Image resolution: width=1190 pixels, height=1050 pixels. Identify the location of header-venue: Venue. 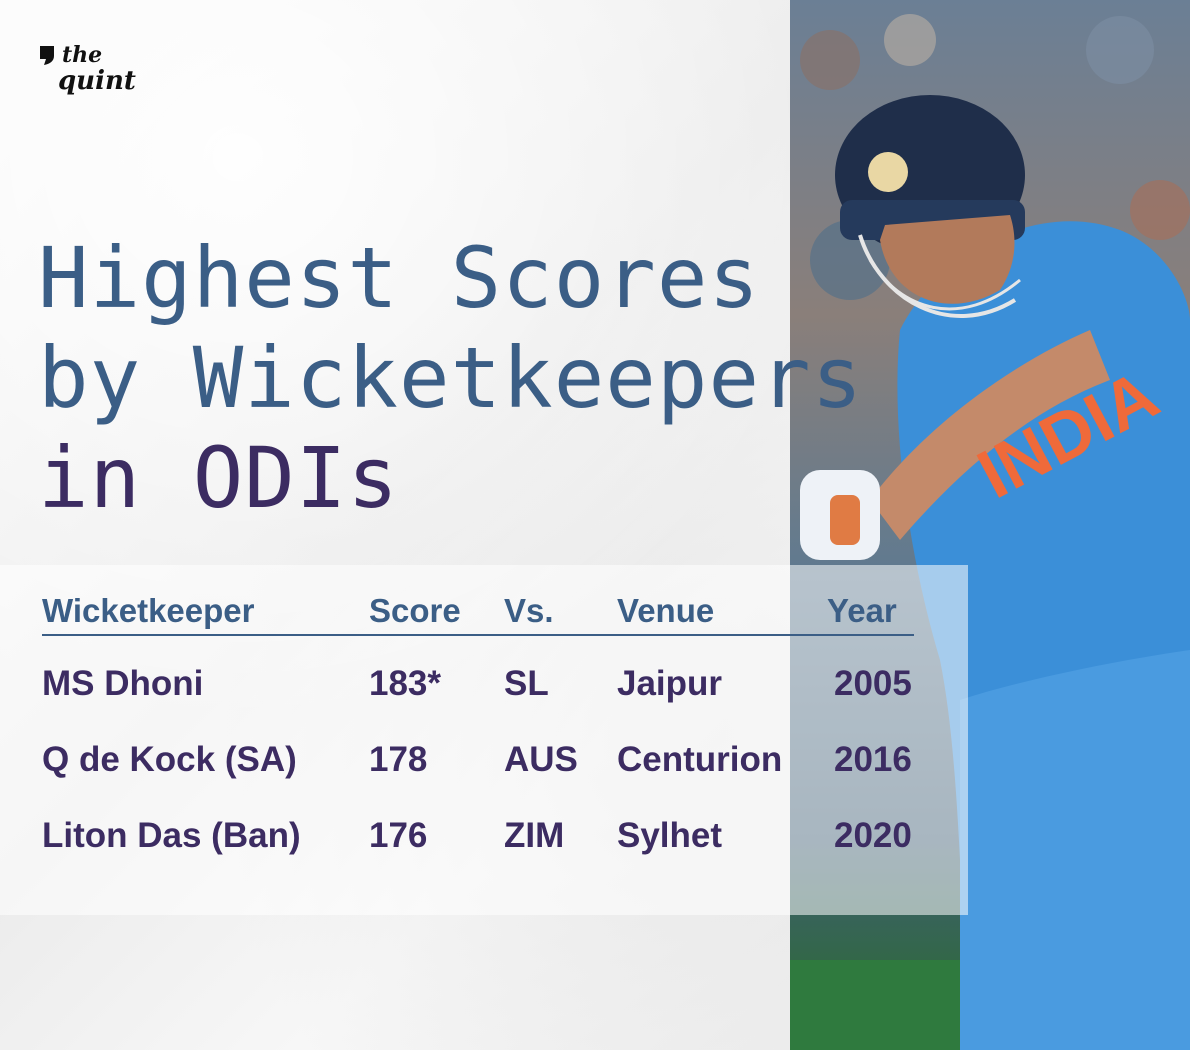
(666, 610).